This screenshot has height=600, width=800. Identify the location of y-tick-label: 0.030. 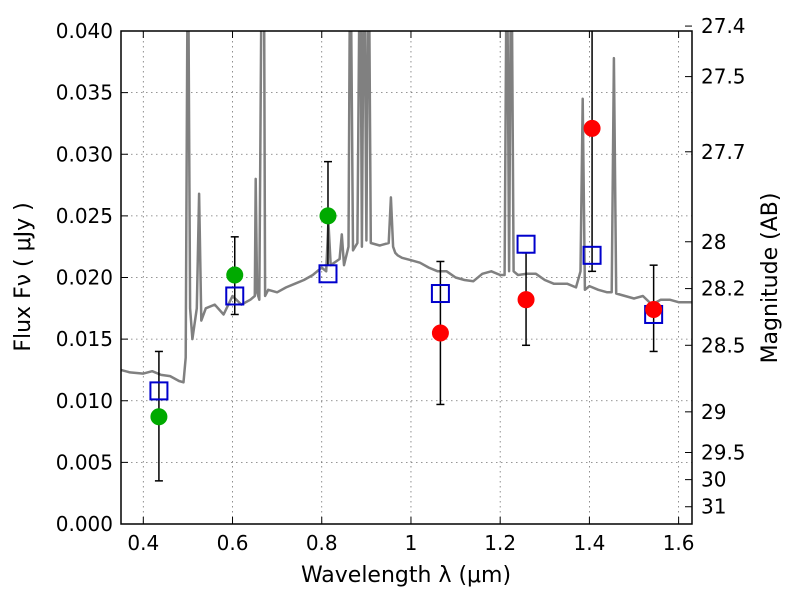
(84, 154).